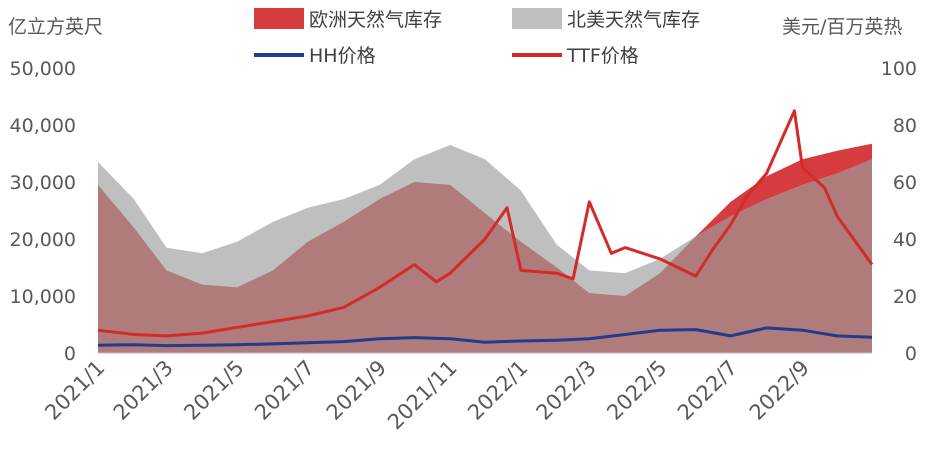  Describe the element at coordinates (342, 56) in the screenshot. I see `legend-label-hh: HH价格` at that location.